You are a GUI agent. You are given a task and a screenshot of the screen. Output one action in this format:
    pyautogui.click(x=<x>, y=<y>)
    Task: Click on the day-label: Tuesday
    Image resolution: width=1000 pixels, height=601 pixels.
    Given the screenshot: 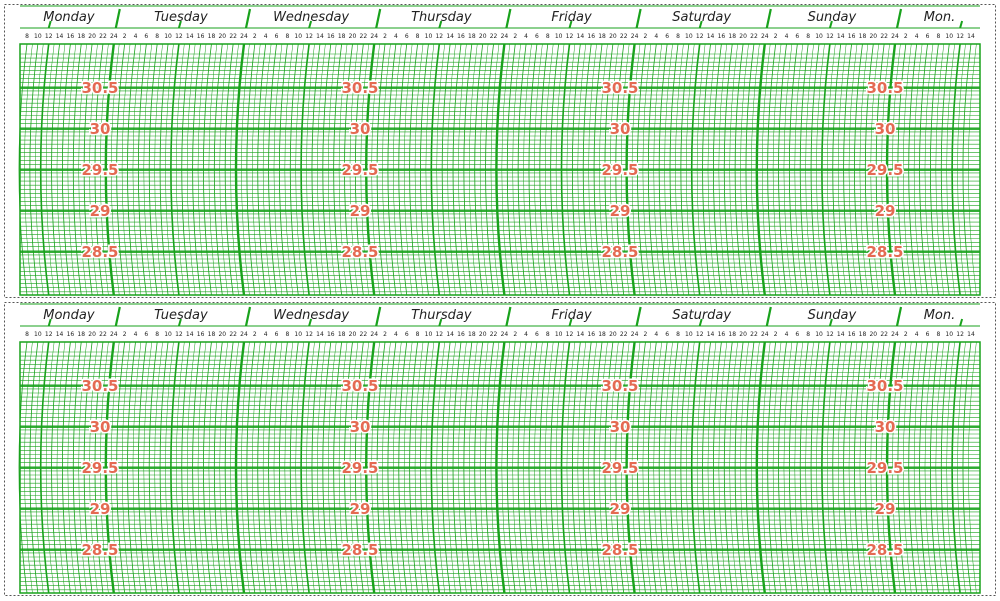 What is the action you would take?
    pyautogui.click(x=181, y=315)
    